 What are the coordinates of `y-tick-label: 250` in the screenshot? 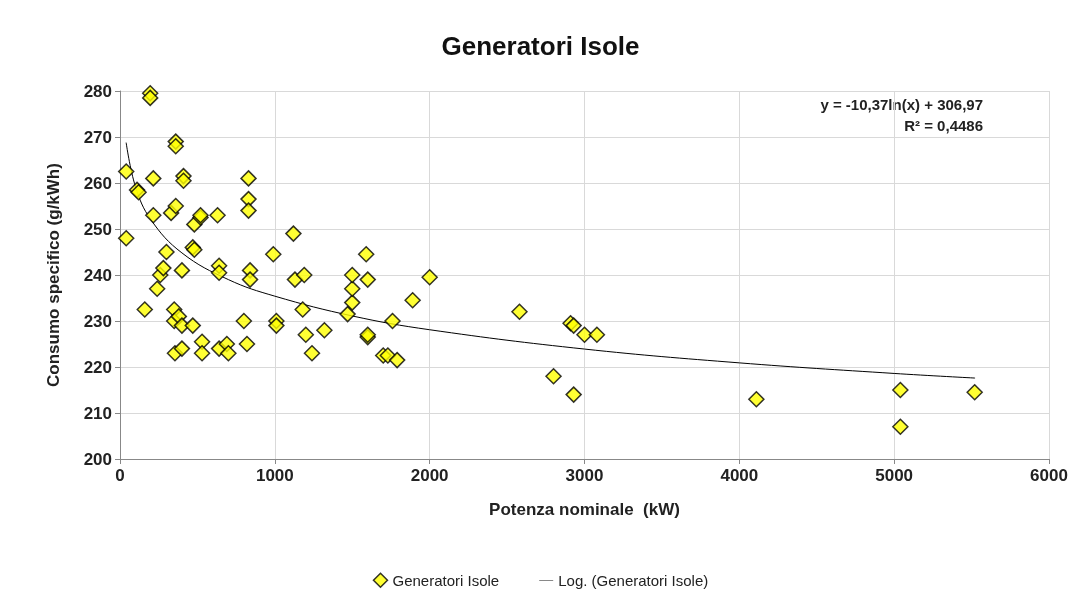 It's located at (97, 229).